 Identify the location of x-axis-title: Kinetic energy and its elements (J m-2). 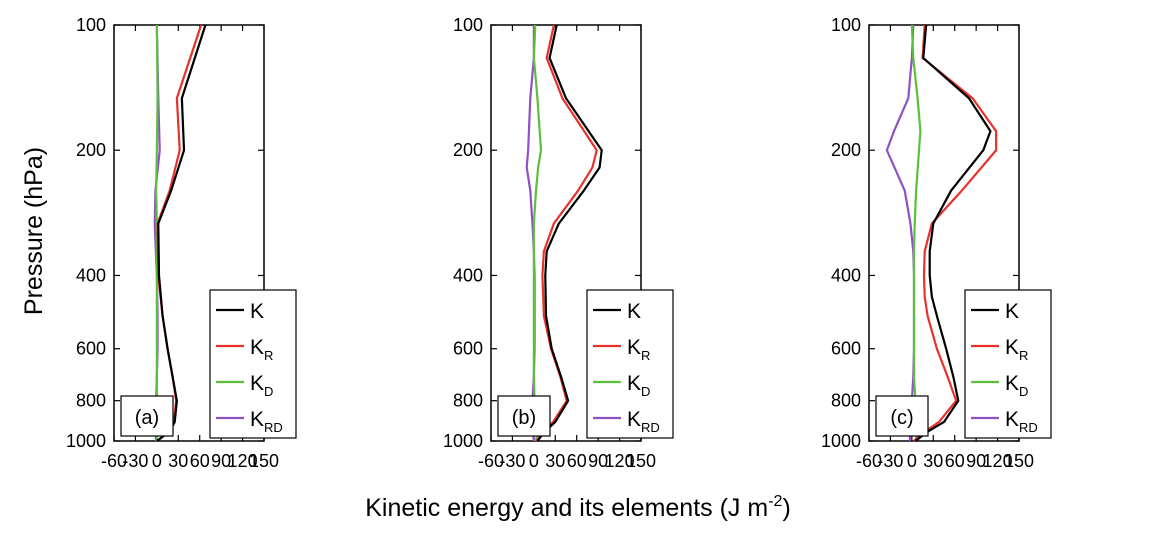
(578, 507).